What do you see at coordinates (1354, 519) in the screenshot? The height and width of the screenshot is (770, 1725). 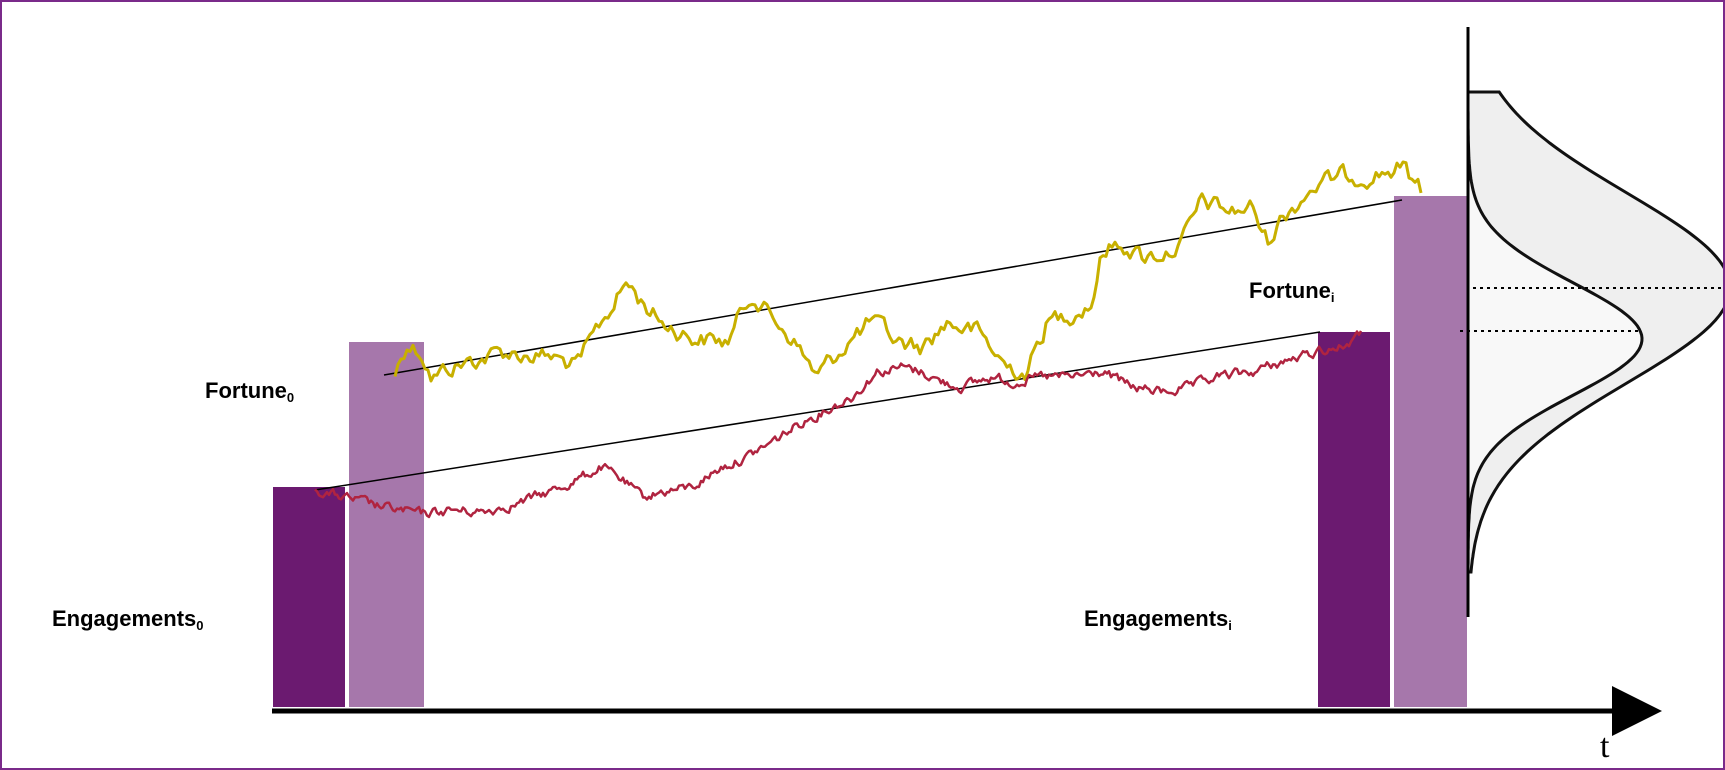 I see `engagements-i-bar` at bounding box center [1354, 519].